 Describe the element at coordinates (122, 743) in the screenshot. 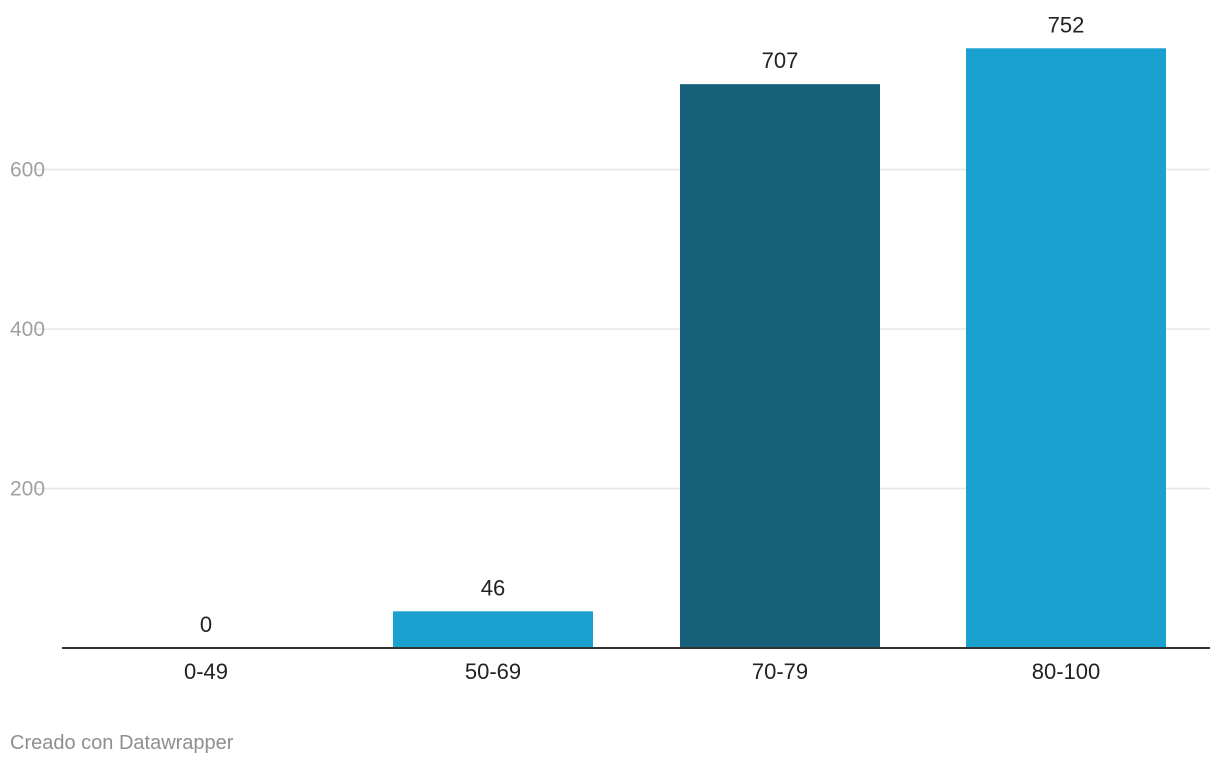

I see `credit-text: Creado con Datawrapper` at that location.